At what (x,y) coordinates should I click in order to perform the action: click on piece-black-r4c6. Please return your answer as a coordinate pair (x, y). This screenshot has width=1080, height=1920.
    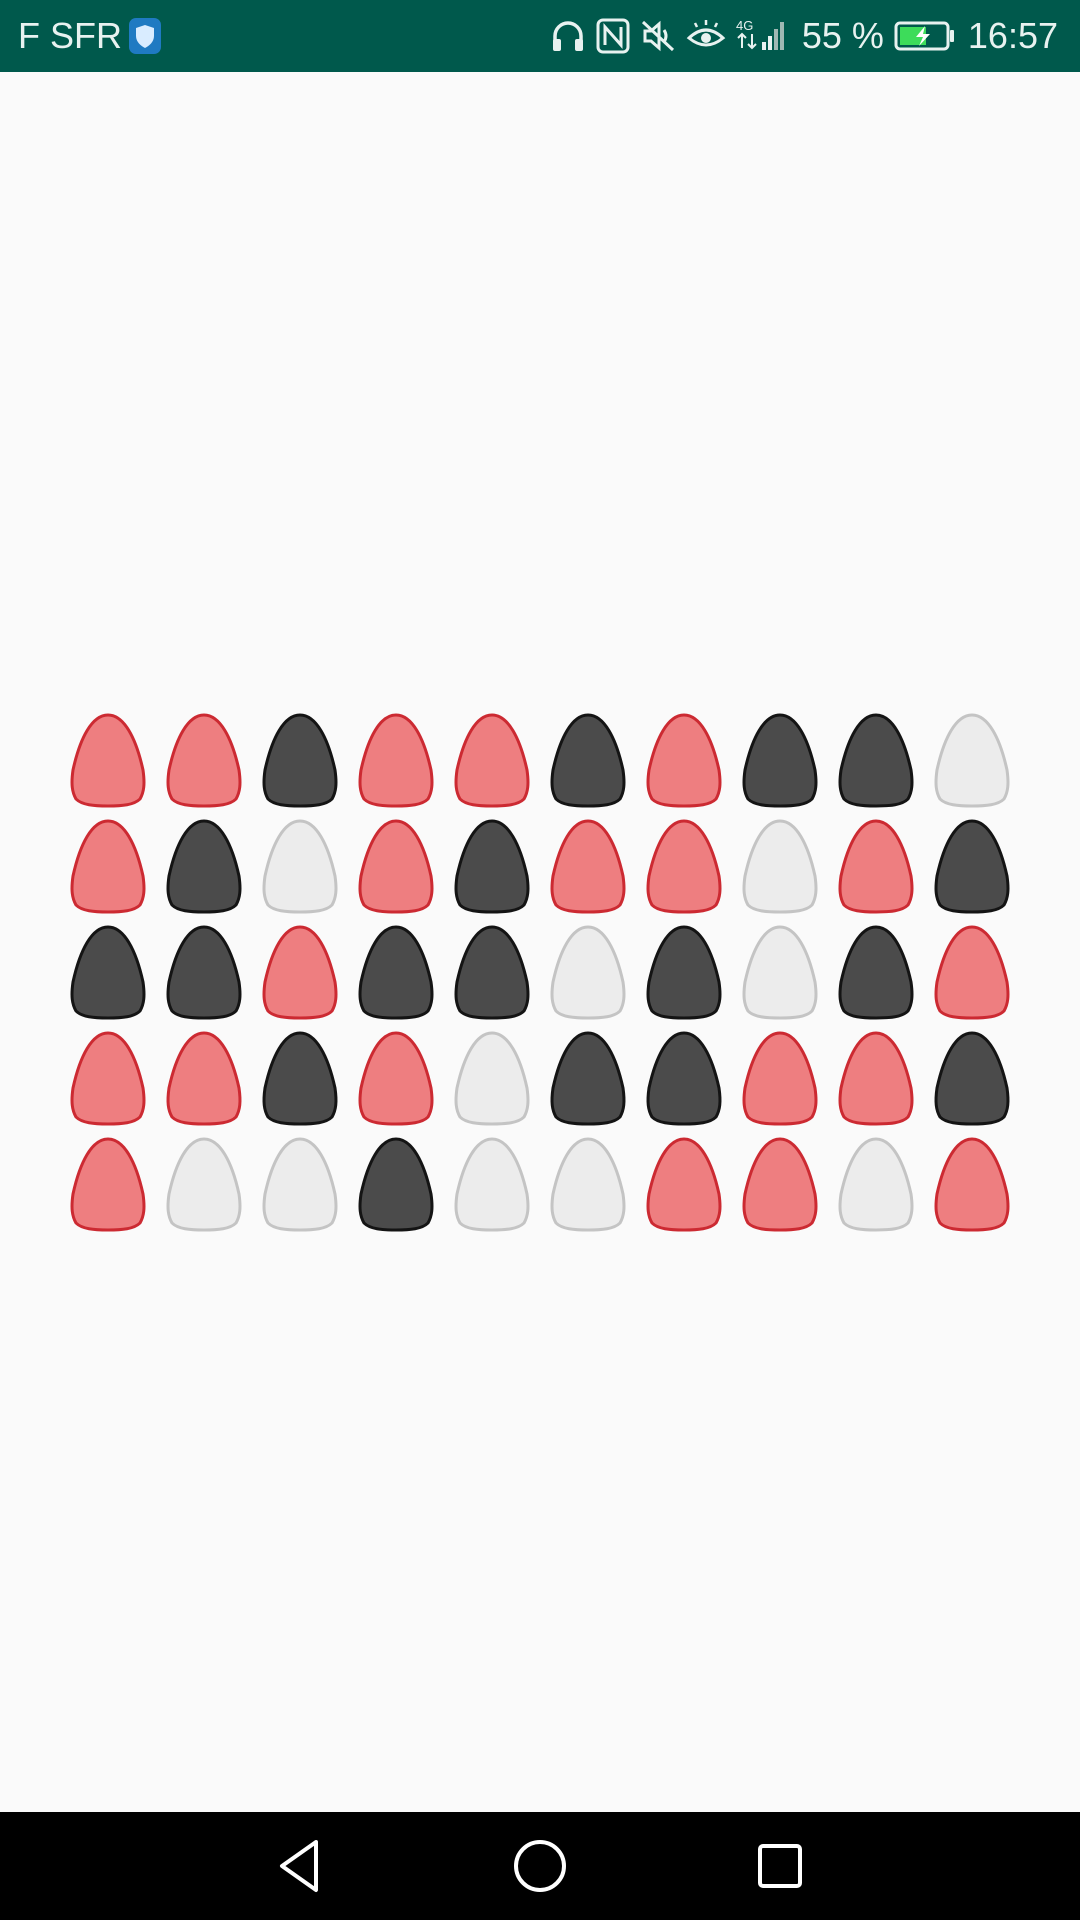
    Looking at the image, I should click on (588, 1078).